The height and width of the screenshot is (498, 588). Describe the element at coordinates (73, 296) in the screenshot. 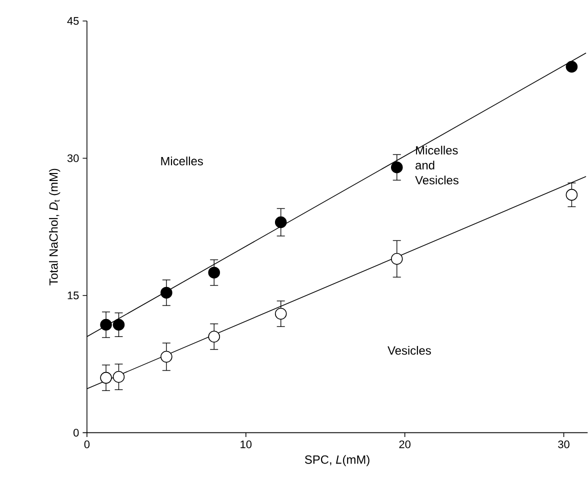

I see `y-tick-label: 15` at that location.